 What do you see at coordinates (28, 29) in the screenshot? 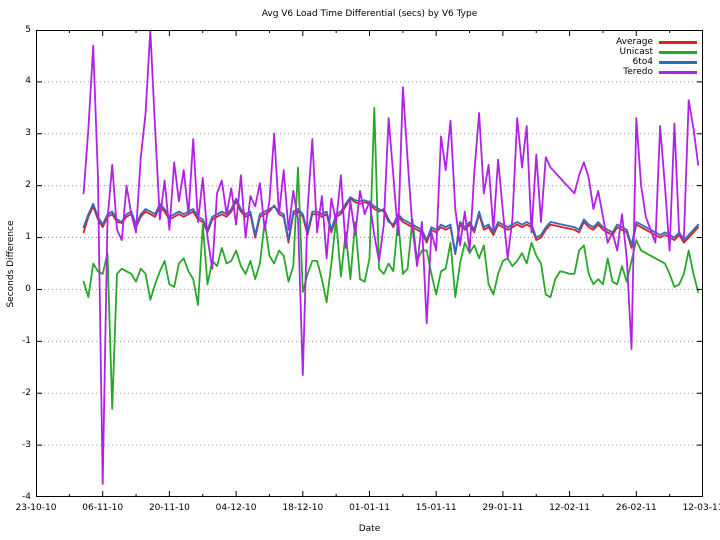
I see `y-tick-label: 5` at bounding box center [28, 29].